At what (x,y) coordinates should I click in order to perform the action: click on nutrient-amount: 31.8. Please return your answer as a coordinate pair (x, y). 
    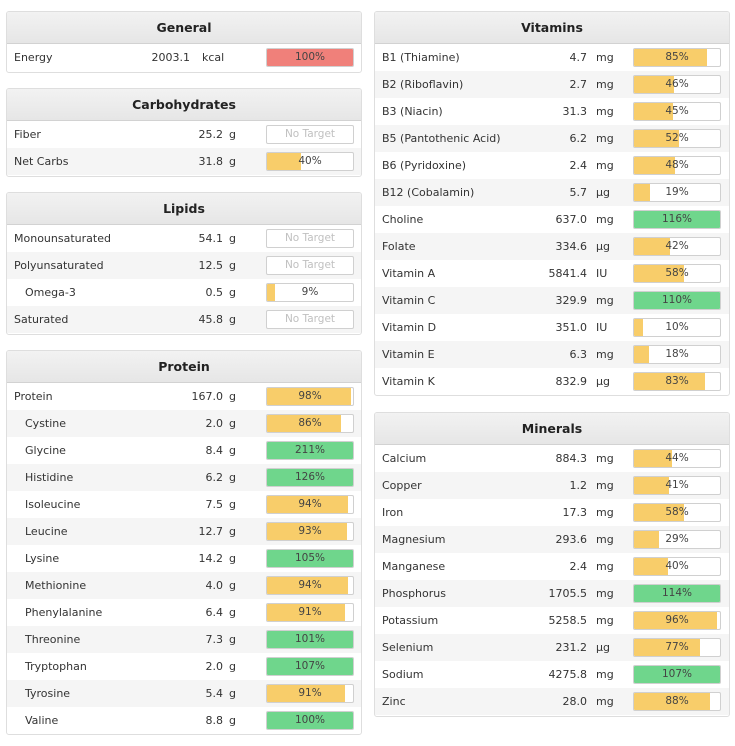
    Looking at the image, I should click on (211, 161).